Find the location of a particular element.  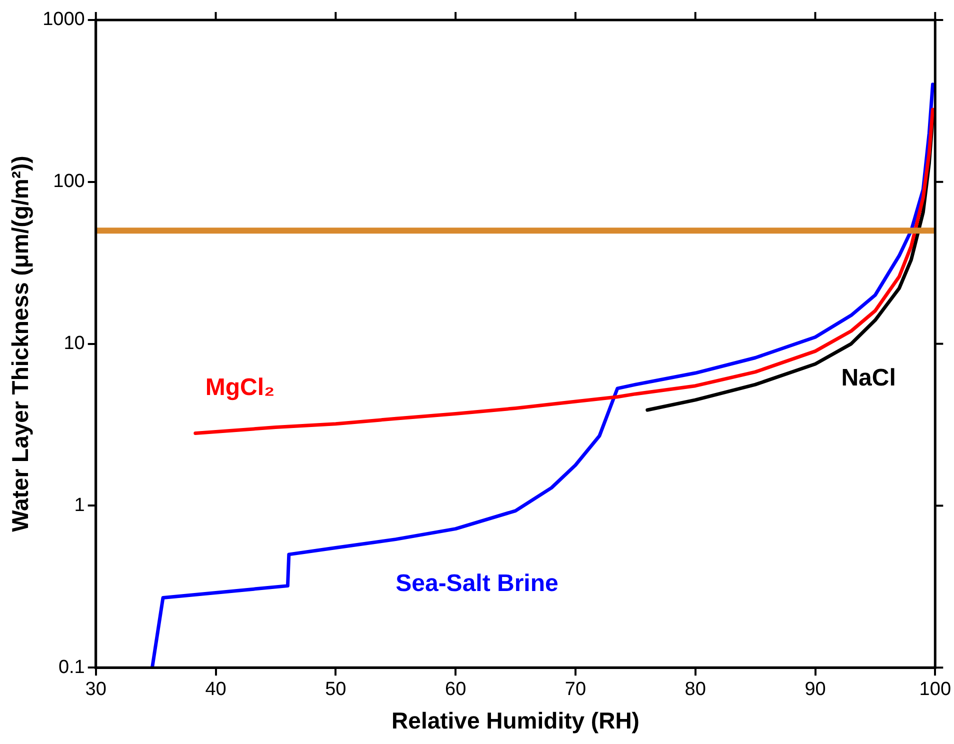

x-tick-label: 50 is located at coordinates (335, 689).